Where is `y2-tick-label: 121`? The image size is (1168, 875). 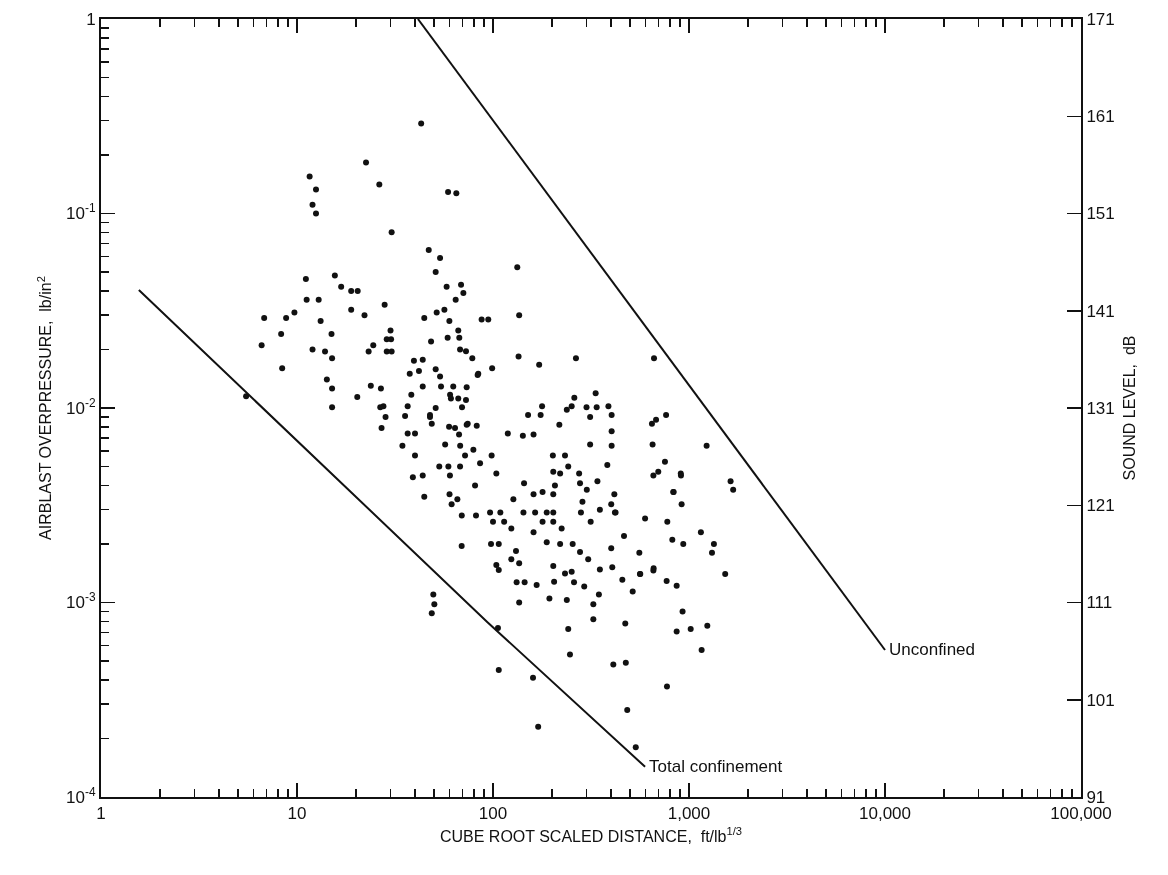 y2-tick-label: 121 is located at coordinates (1100, 506).